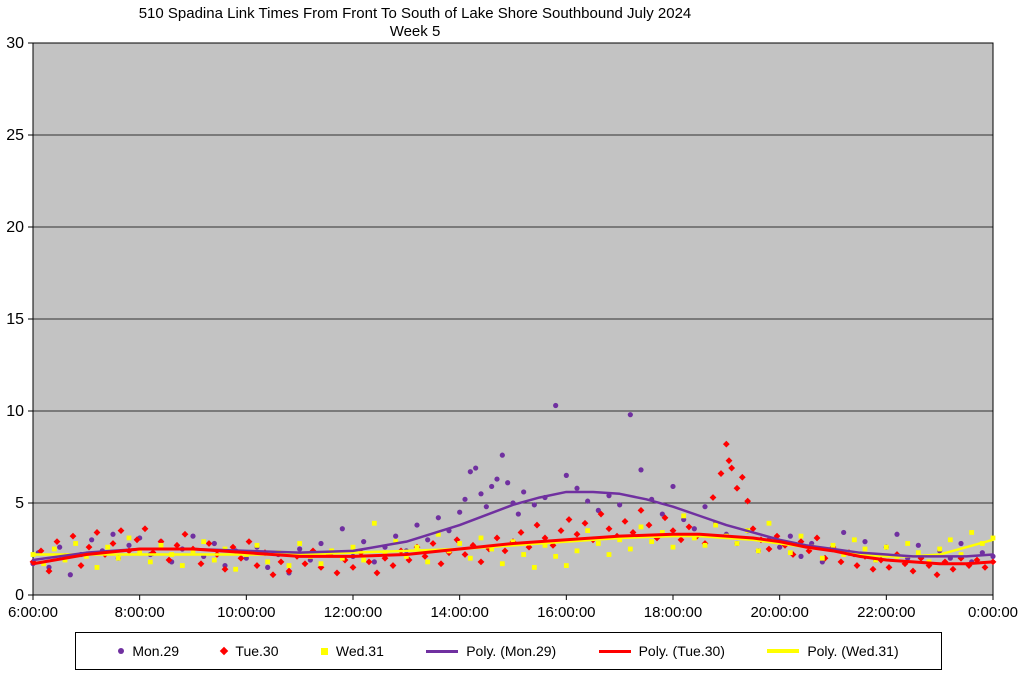 Image resolution: width=1024 pixels, height=688 pixels. What do you see at coordinates (15, 43) in the screenshot?
I see `y-axis-label: 30` at bounding box center [15, 43].